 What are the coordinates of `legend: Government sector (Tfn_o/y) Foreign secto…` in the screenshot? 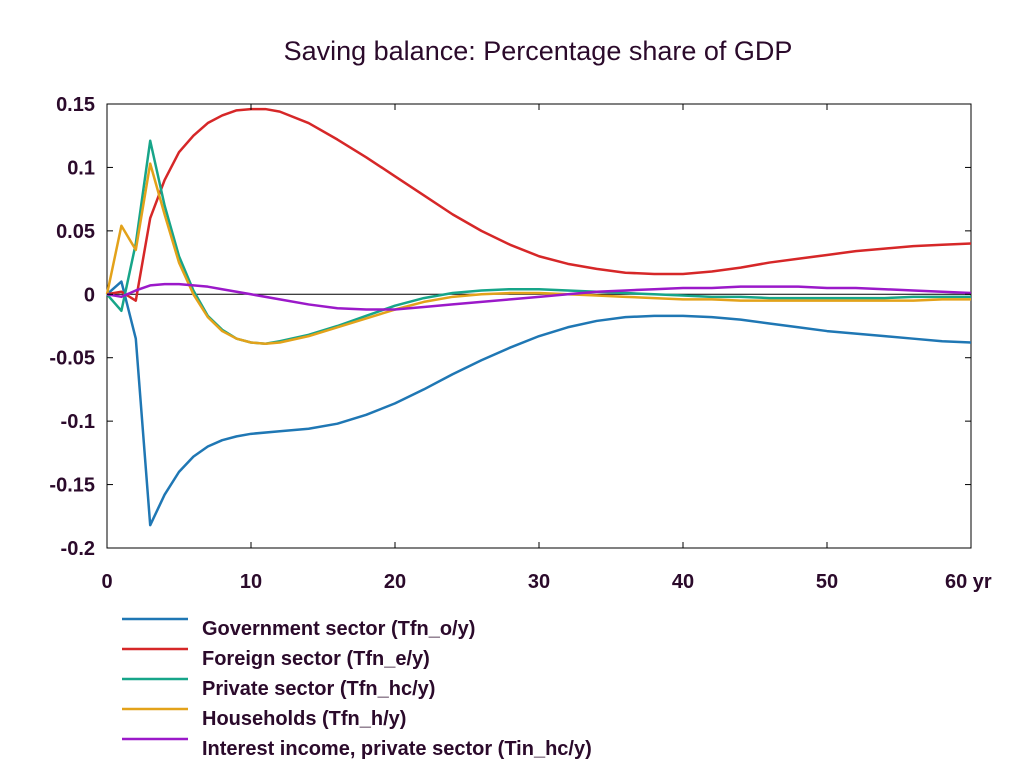 It's located at (357, 688).